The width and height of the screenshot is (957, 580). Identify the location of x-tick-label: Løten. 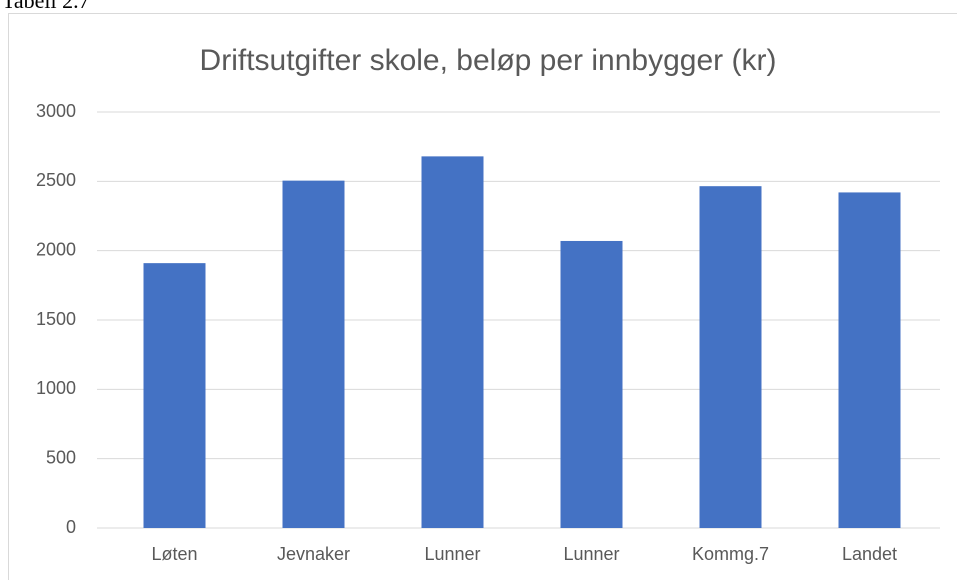
(174, 554).